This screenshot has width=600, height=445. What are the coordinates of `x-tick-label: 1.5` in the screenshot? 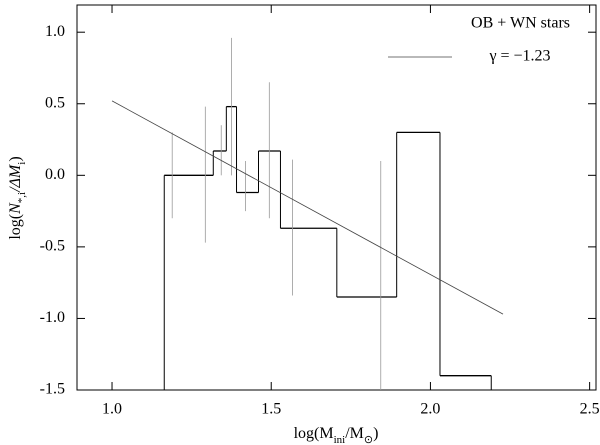 It's located at (271, 409).